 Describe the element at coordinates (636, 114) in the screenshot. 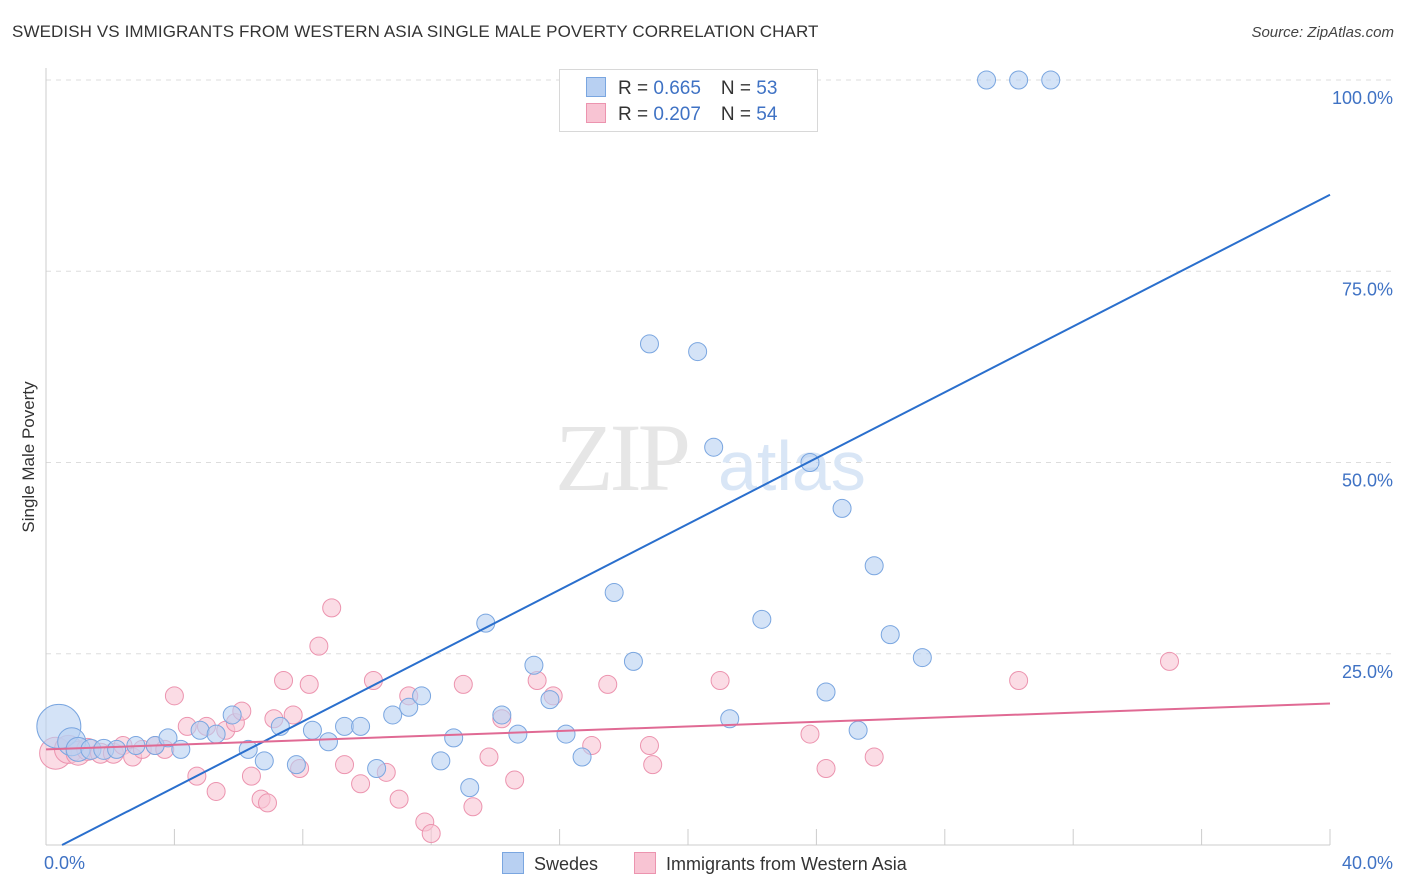

I see `legend-r-label: R =` at that location.